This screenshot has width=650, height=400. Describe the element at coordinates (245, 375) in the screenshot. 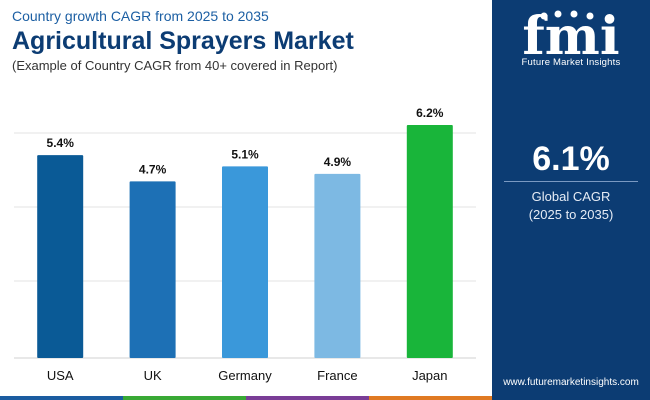

I see `x-tick-label-germany: Germany` at that location.